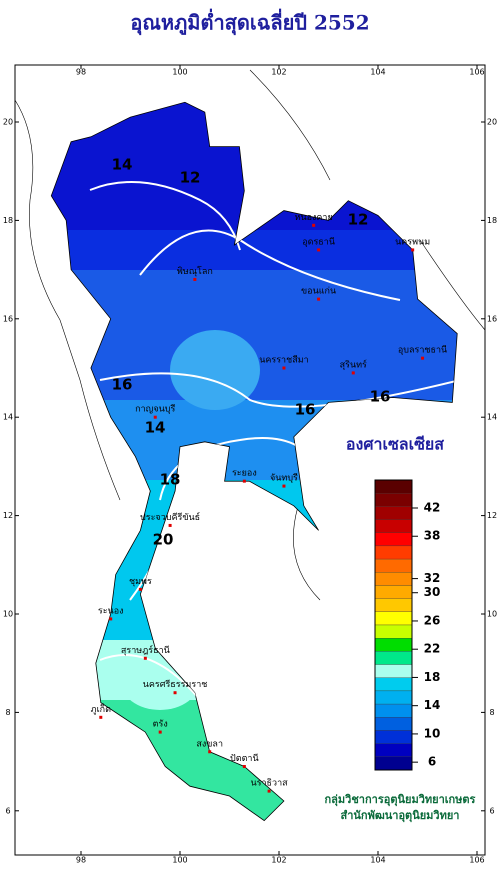  Describe the element at coordinates (244, 474) in the screenshot. I see `place-label: ระยอง` at that location.